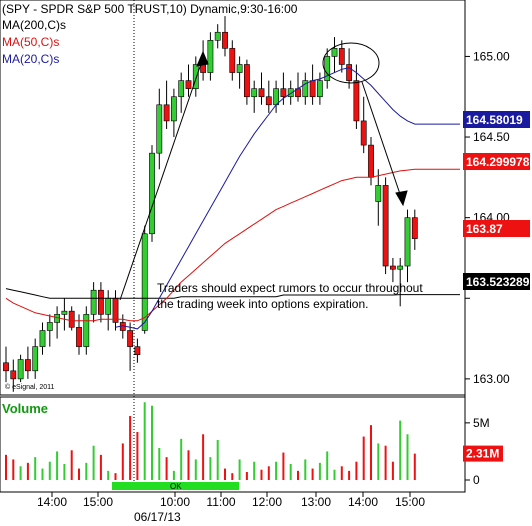 Image resolution: width=532 pixels, height=526 pixels. I want to click on volume-value-badge-bg, so click(483, 453).